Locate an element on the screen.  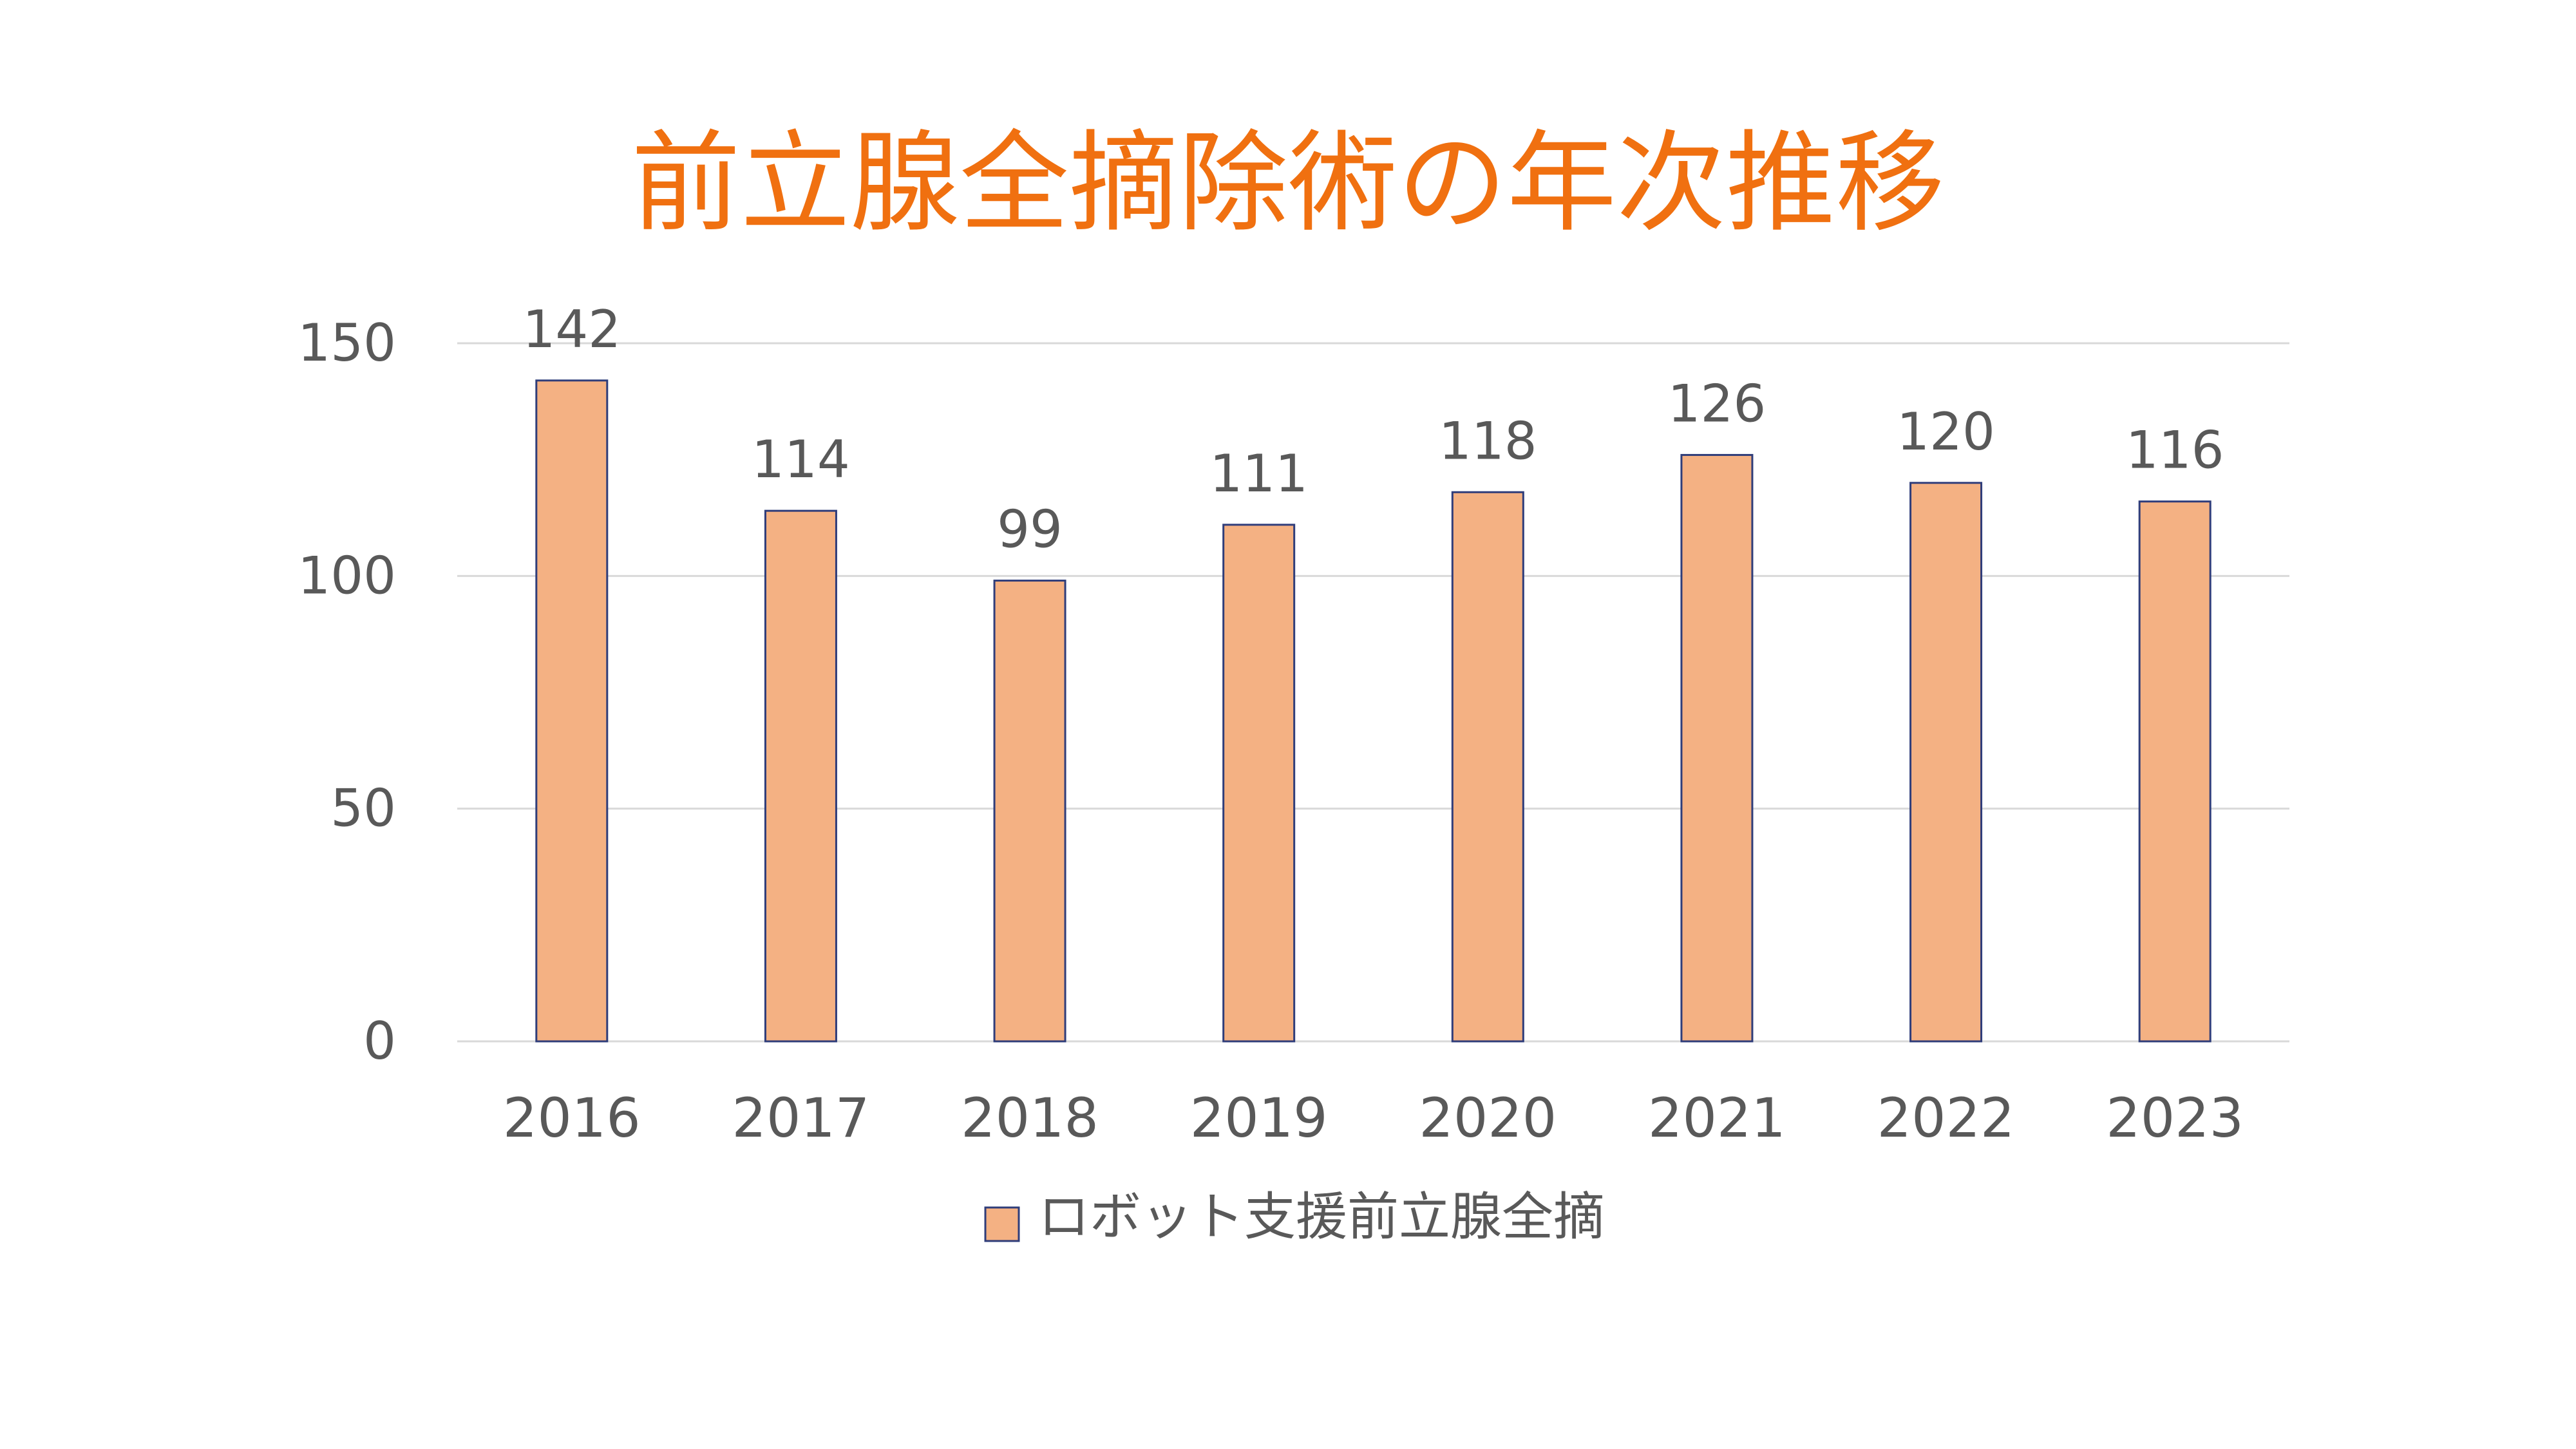
y-tick-label: 0 is located at coordinates (380, 1041).